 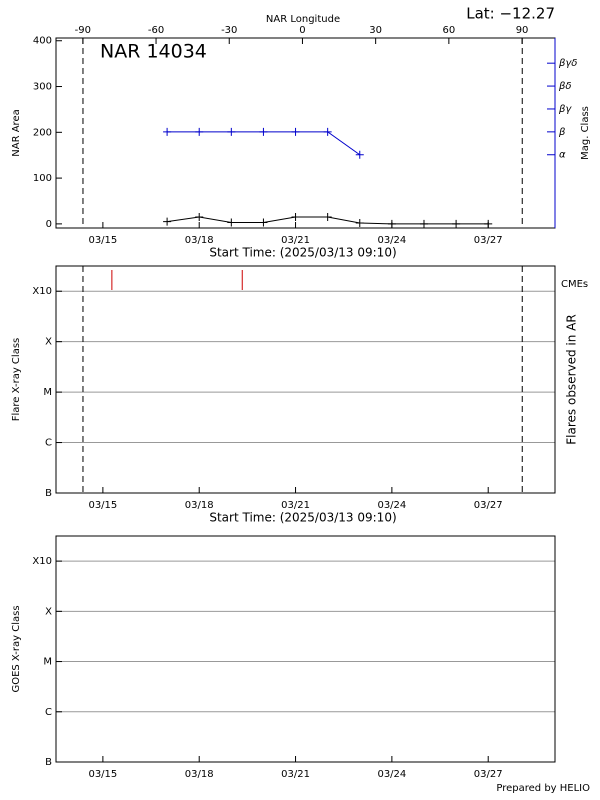 What do you see at coordinates (42, 178) in the screenshot?
I see `y-tick-label: 100` at bounding box center [42, 178].